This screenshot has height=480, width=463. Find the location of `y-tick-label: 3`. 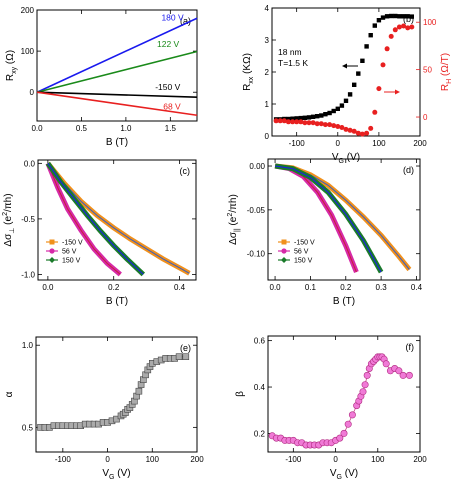

y-tick-label: 3 is located at coordinates (267, 40).